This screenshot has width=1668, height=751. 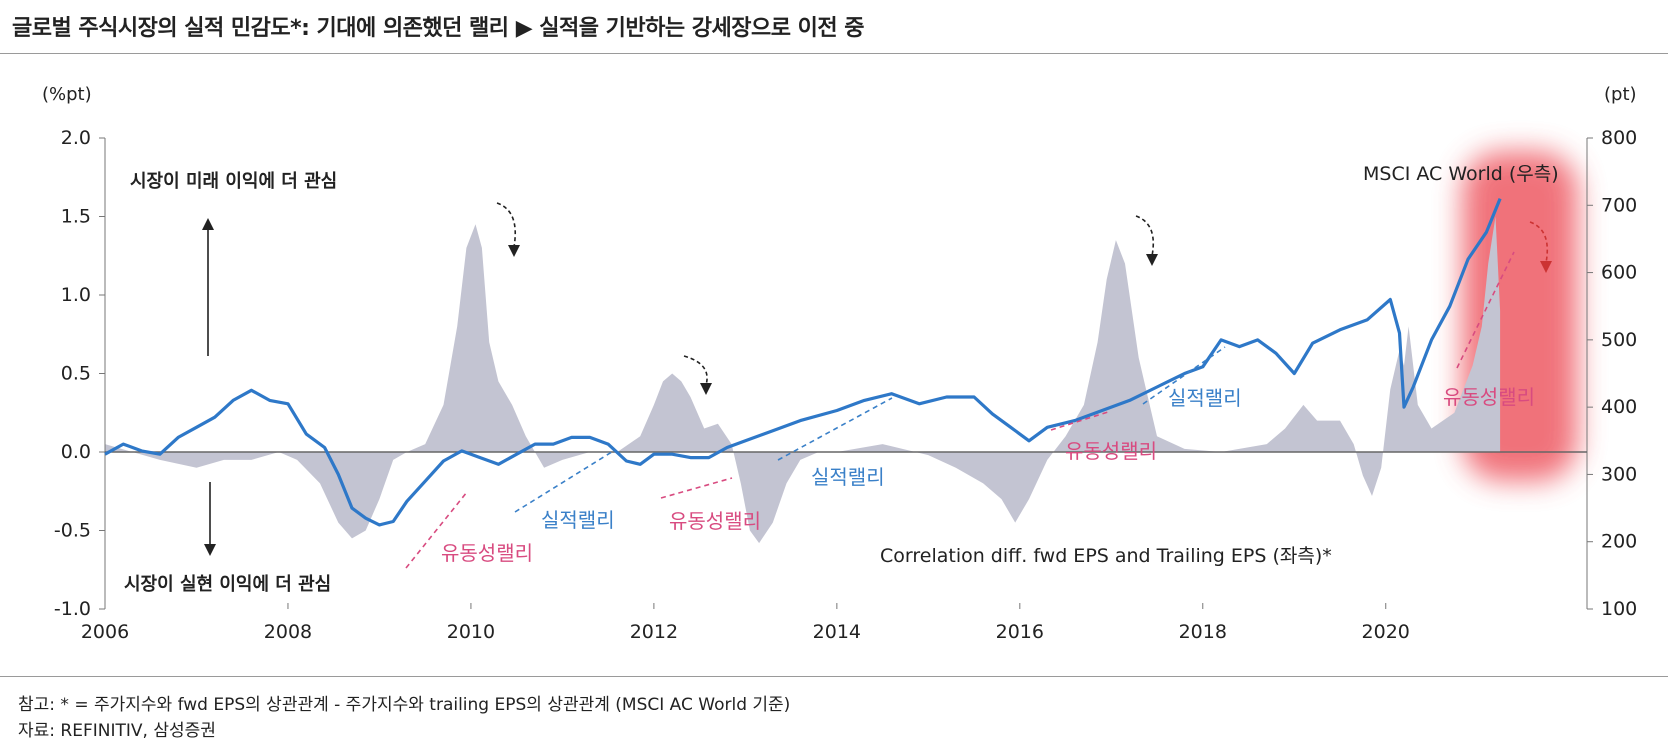 I want to click on left-tick-label: 1.0, so click(x=76, y=295).